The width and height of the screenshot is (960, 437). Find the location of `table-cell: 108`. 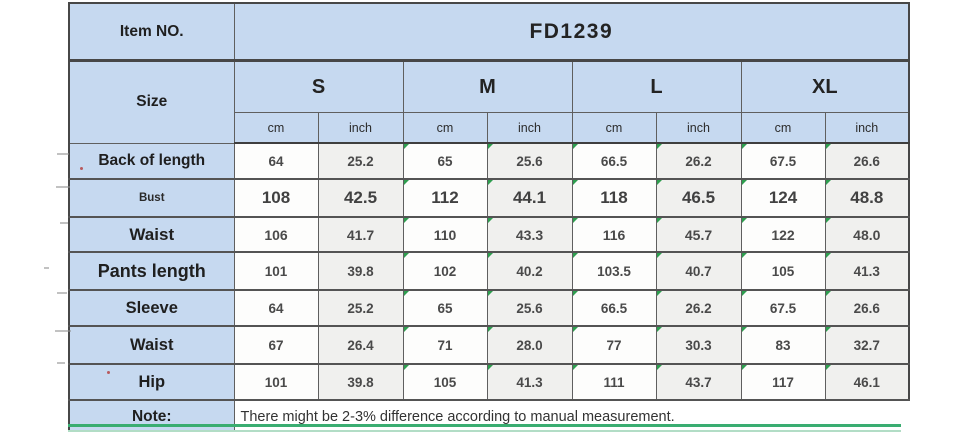

table-cell: 108 is located at coordinates (276, 198).